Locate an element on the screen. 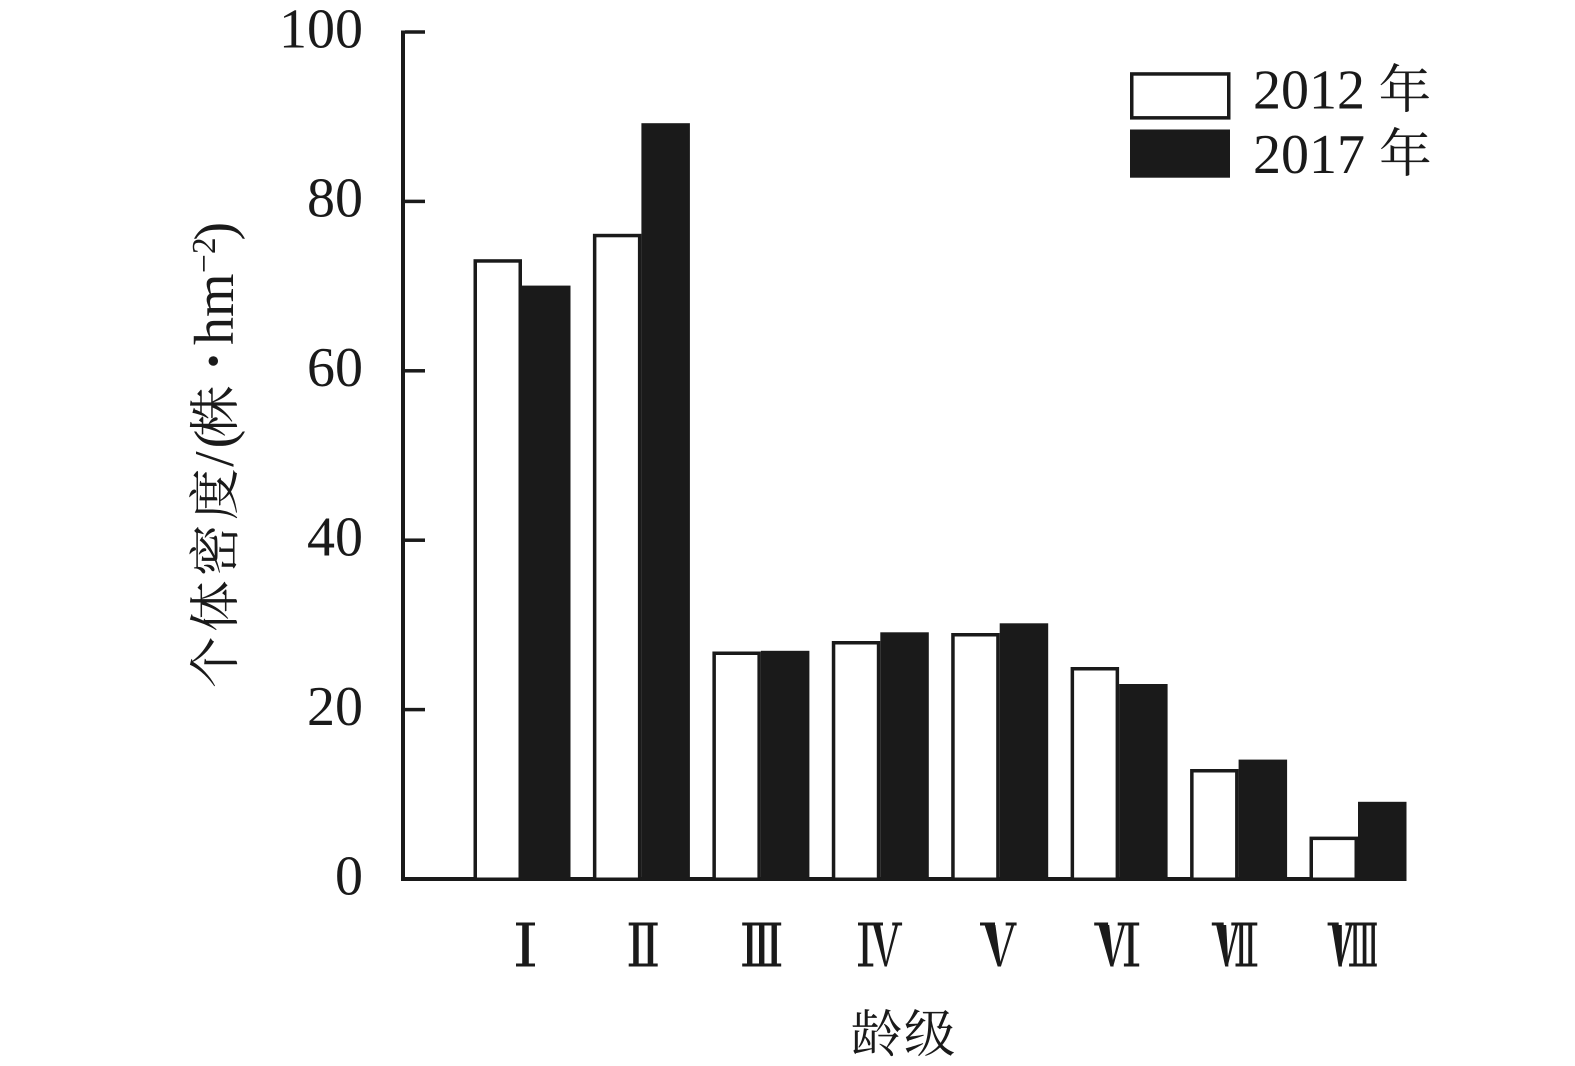 This screenshot has width=1575, height=1066. svg-text: 2017 is located at coordinates (1309, 155).